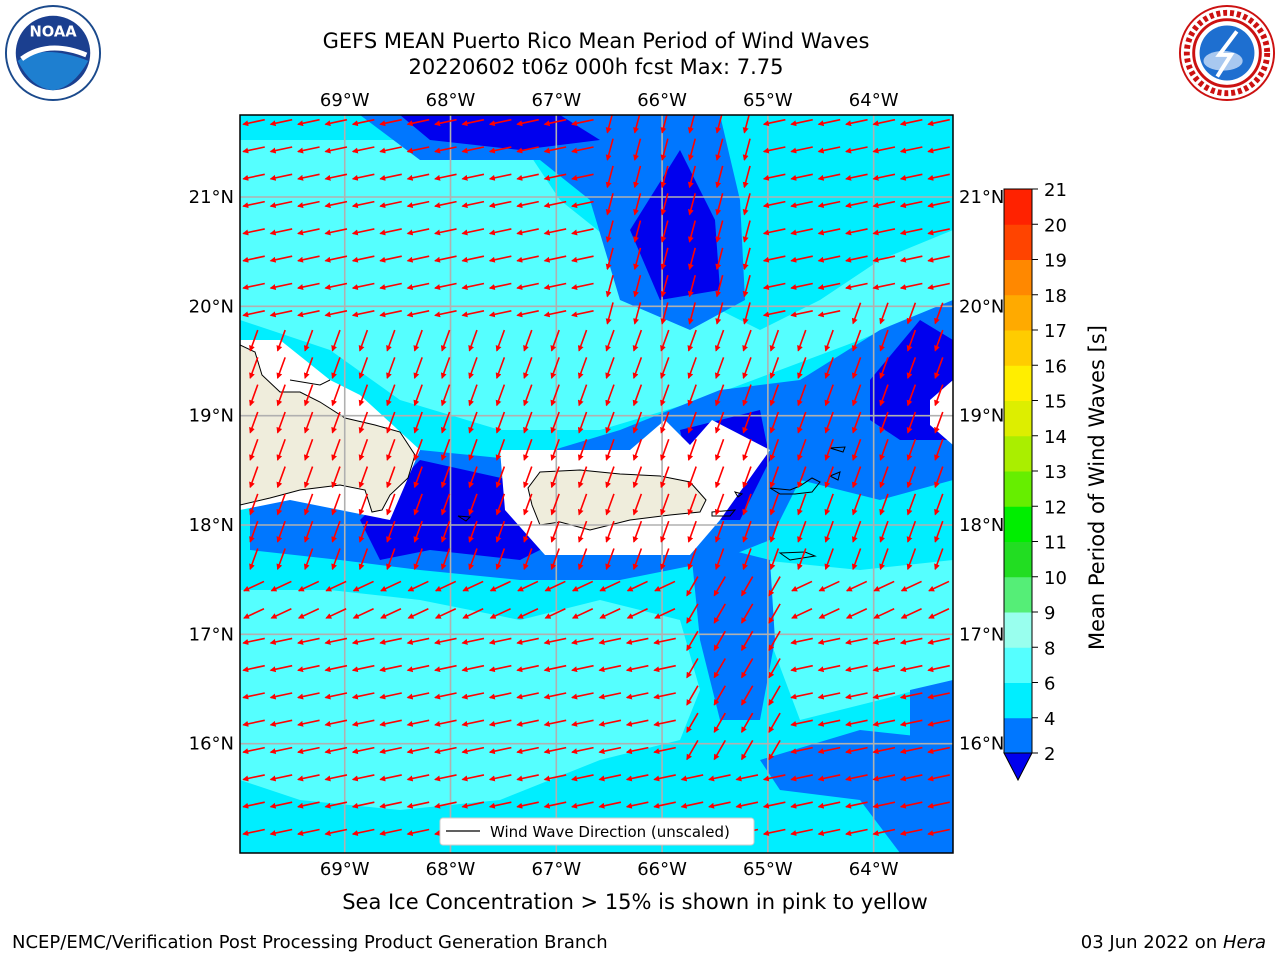  Describe the element at coordinates (1018, 453) in the screenshot. I see `colorbar-segment` at that location.